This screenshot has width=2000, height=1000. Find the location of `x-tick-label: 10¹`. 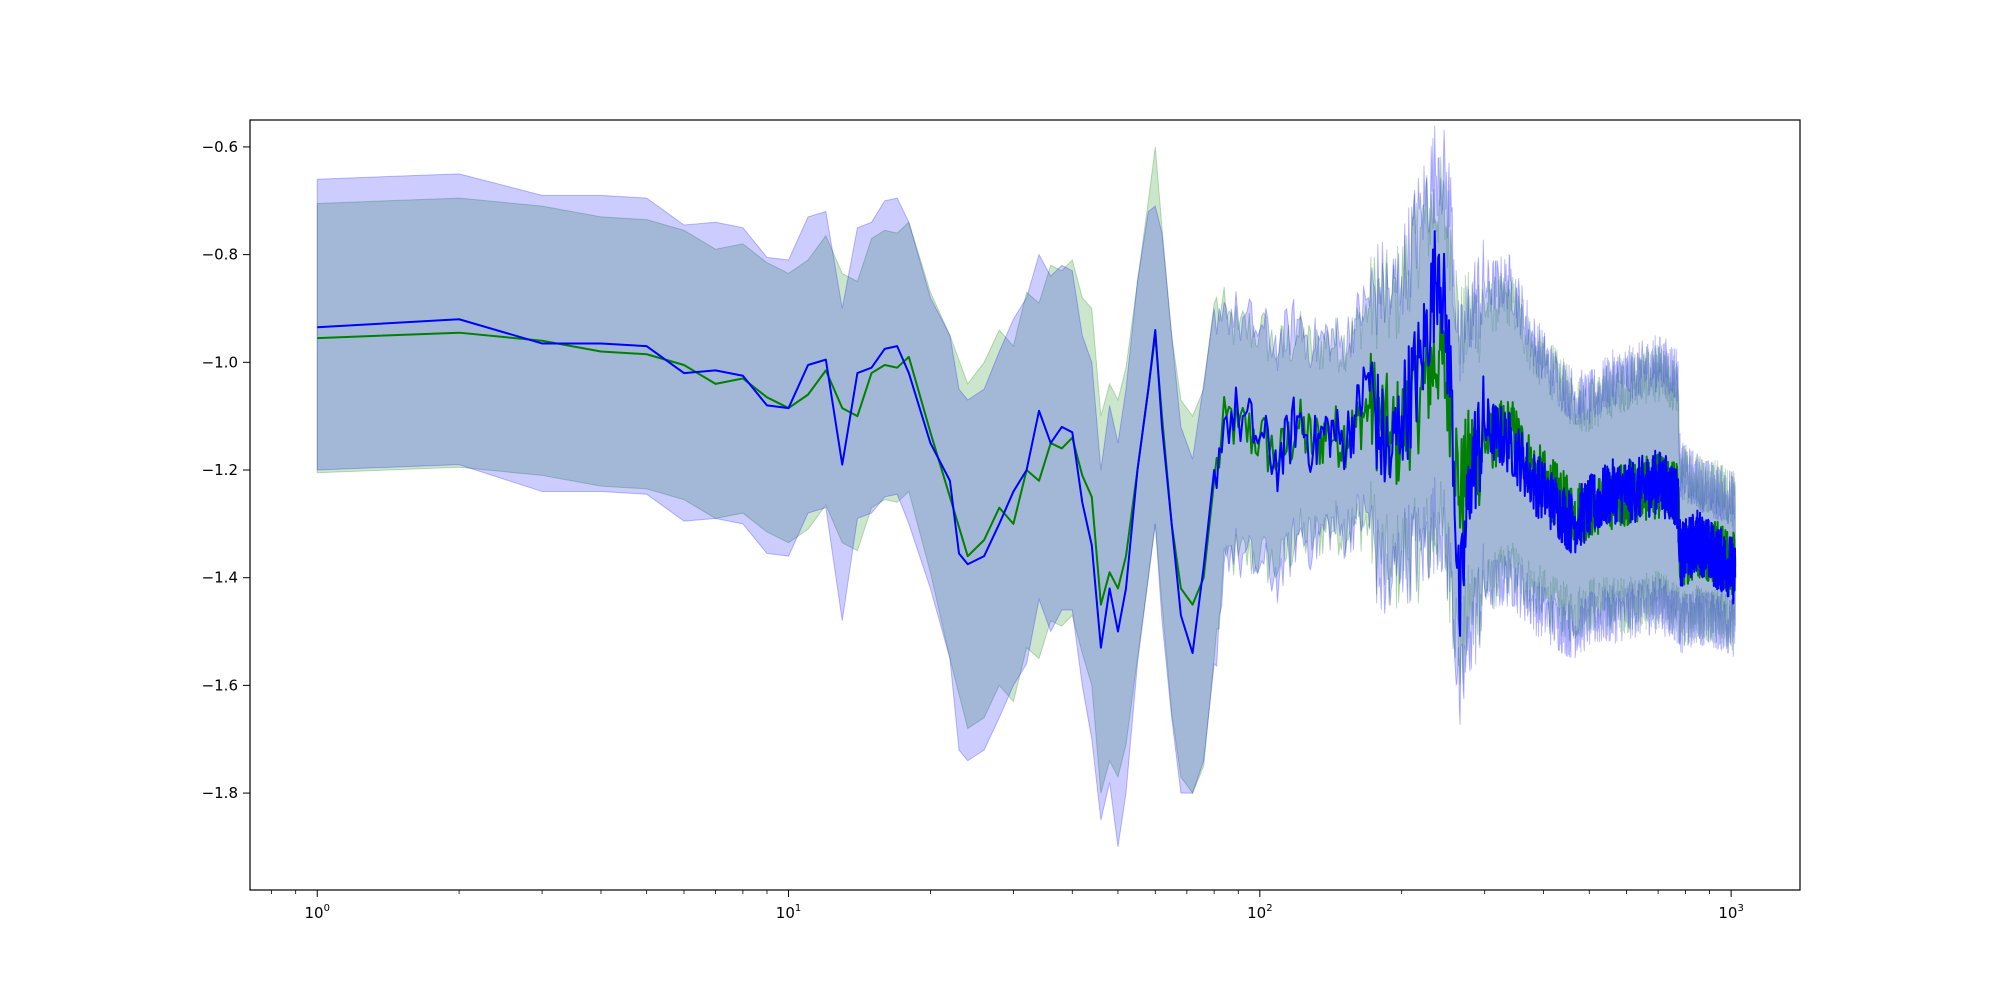

x-tick-label: 10¹ is located at coordinates (788, 912).